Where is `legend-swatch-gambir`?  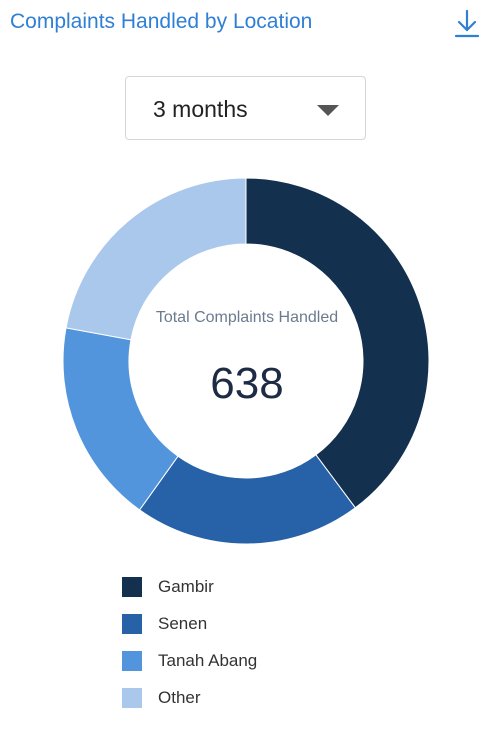 legend-swatch-gambir is located at coordinates (132, 587).